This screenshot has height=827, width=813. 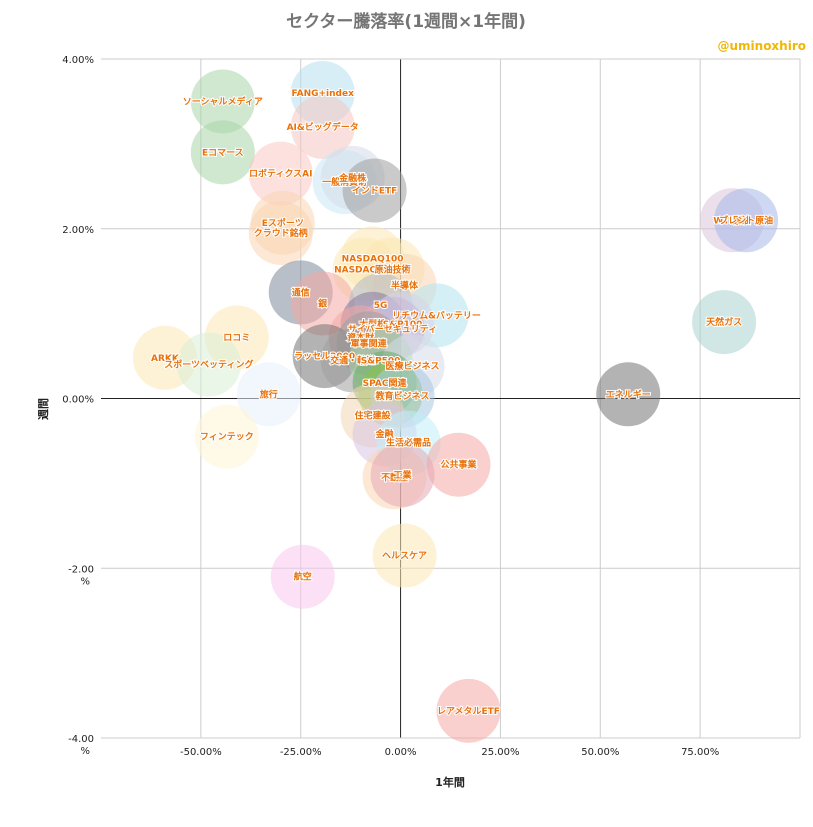 I want to click on y-tick-label: 4.00%, so click(x=78, y=60).